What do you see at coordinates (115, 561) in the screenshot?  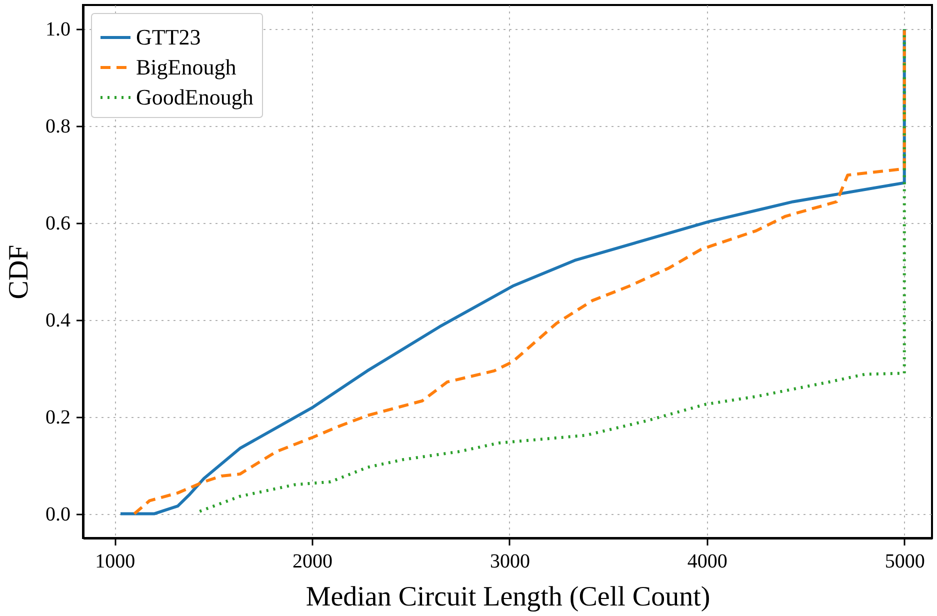 I see `x-tick-label: 1000` at bounding box center [115, 561].